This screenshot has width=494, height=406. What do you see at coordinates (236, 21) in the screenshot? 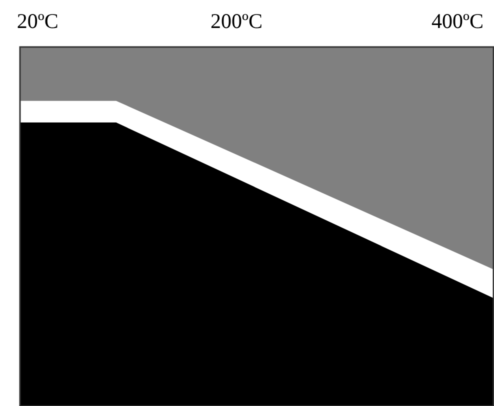
I see `x-tick-label: 200ºC` at bounding box center [236, 21].